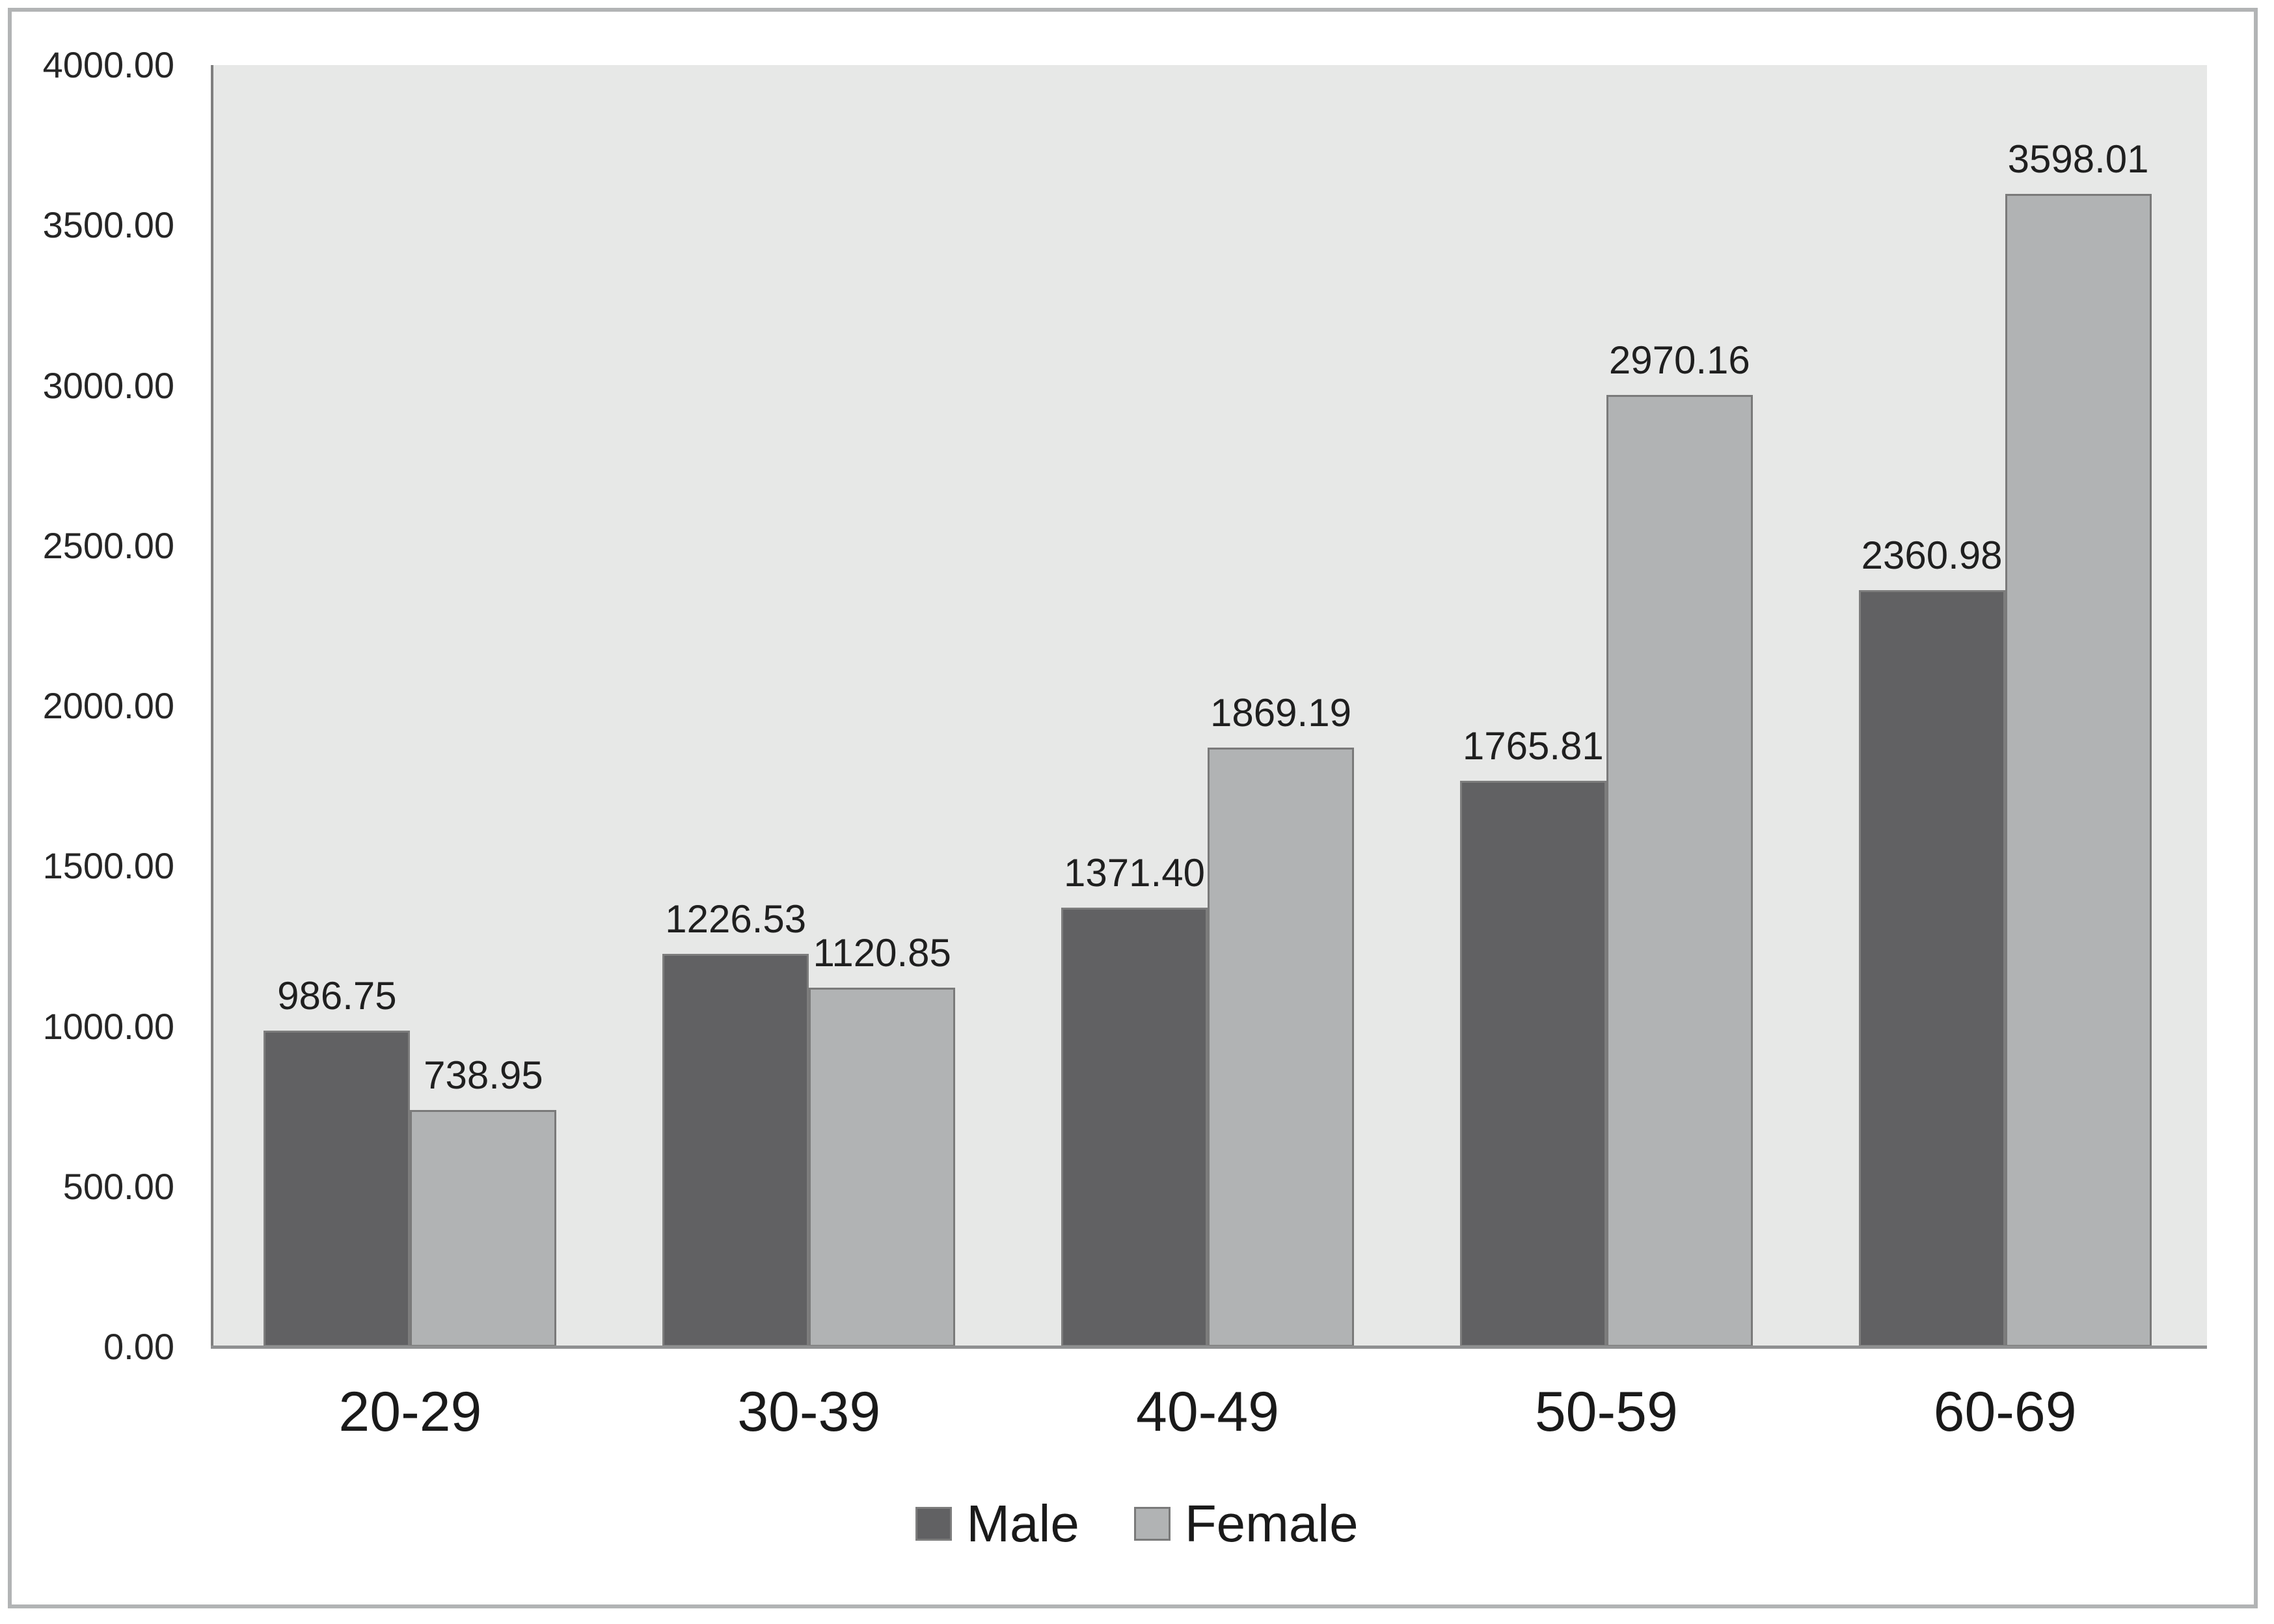  Describe the element at coordinates (483, 1075) in the screenshot. I see `data-label-female-20-29: 738.95` at that location.